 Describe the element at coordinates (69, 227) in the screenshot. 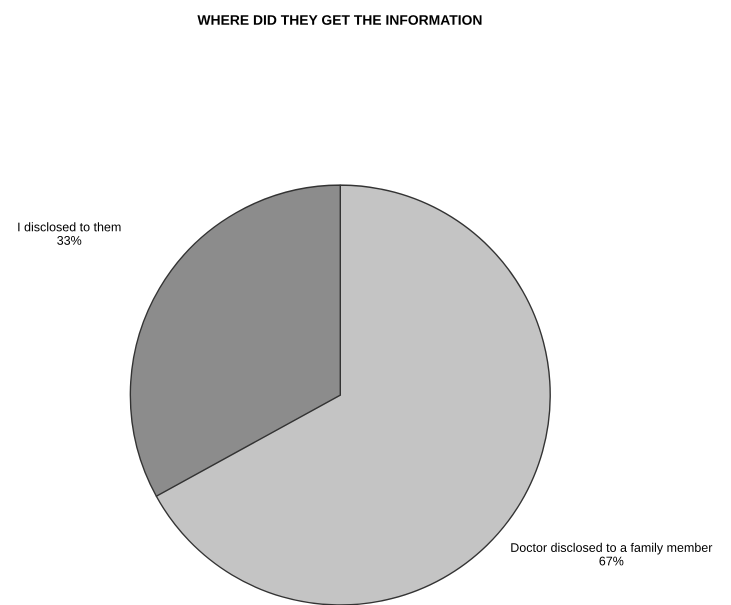

I see `slice-label: I disclosed to them` at that location.